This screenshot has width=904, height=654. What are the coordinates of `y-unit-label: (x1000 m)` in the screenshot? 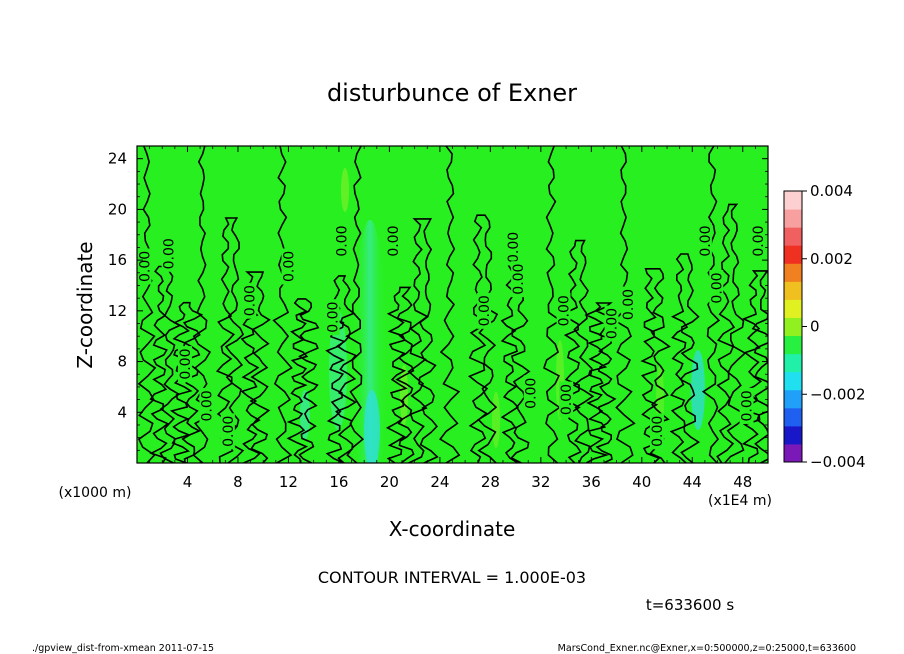 It's located at (95, 493).